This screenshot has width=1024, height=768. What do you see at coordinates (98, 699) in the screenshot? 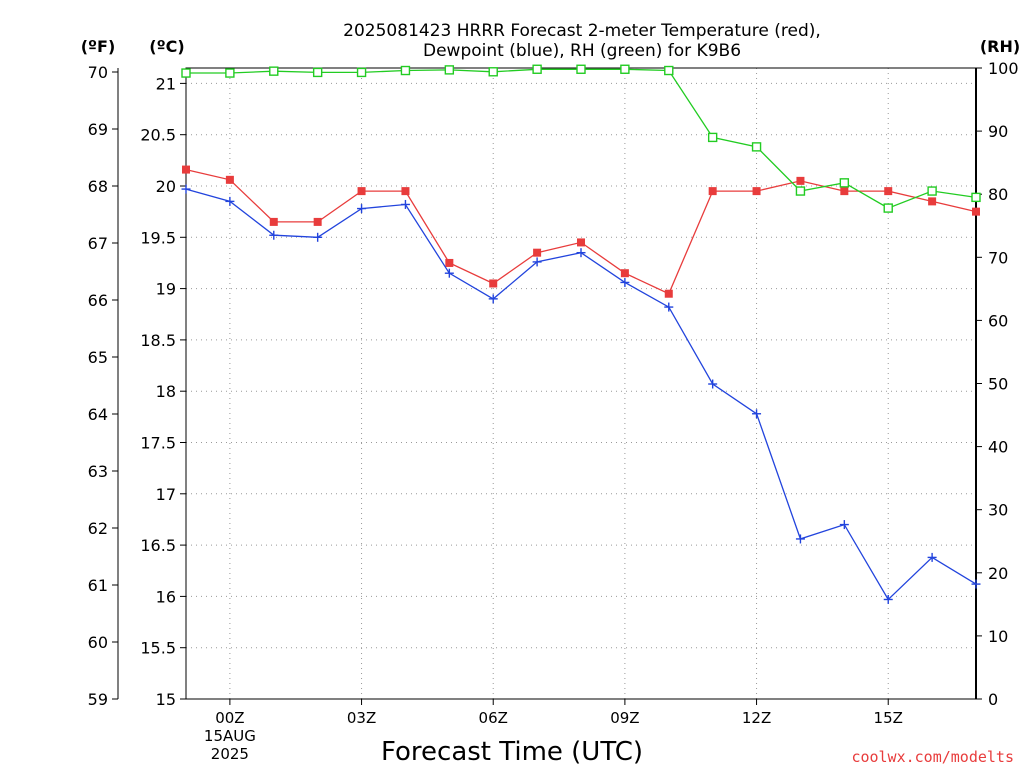
I see `fahrenheit-tick-label: 59` at bounding box center [98, 699].